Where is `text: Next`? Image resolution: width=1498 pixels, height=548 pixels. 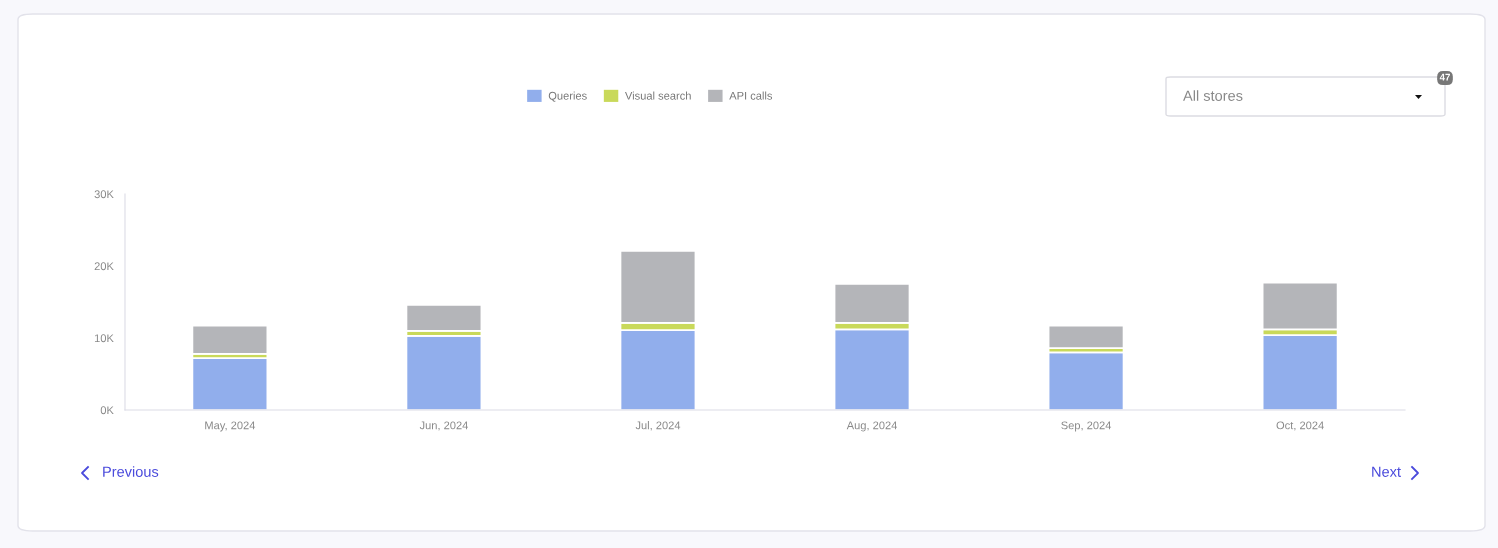
text: Next is located at coordinates (1386, 471).